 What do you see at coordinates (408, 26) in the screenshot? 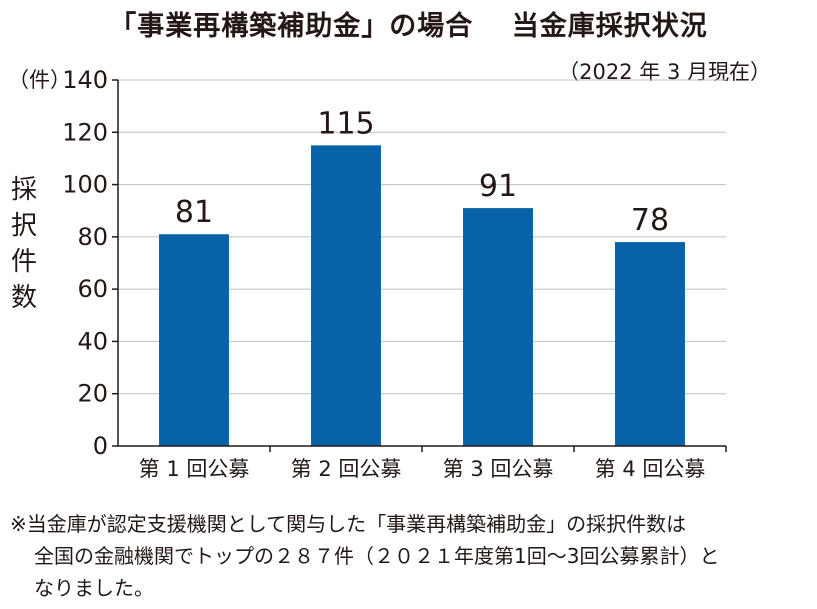
I see `chart-title: 「事業再構築補助金」の場合 当金庫採択状況` at bounding box center [408, 26].